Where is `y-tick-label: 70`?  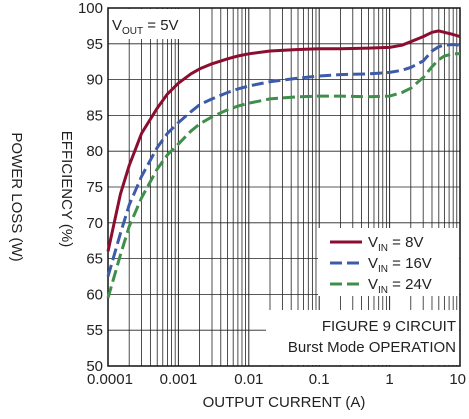 y-tick-label: 70 is located at coordinates (94, 223).